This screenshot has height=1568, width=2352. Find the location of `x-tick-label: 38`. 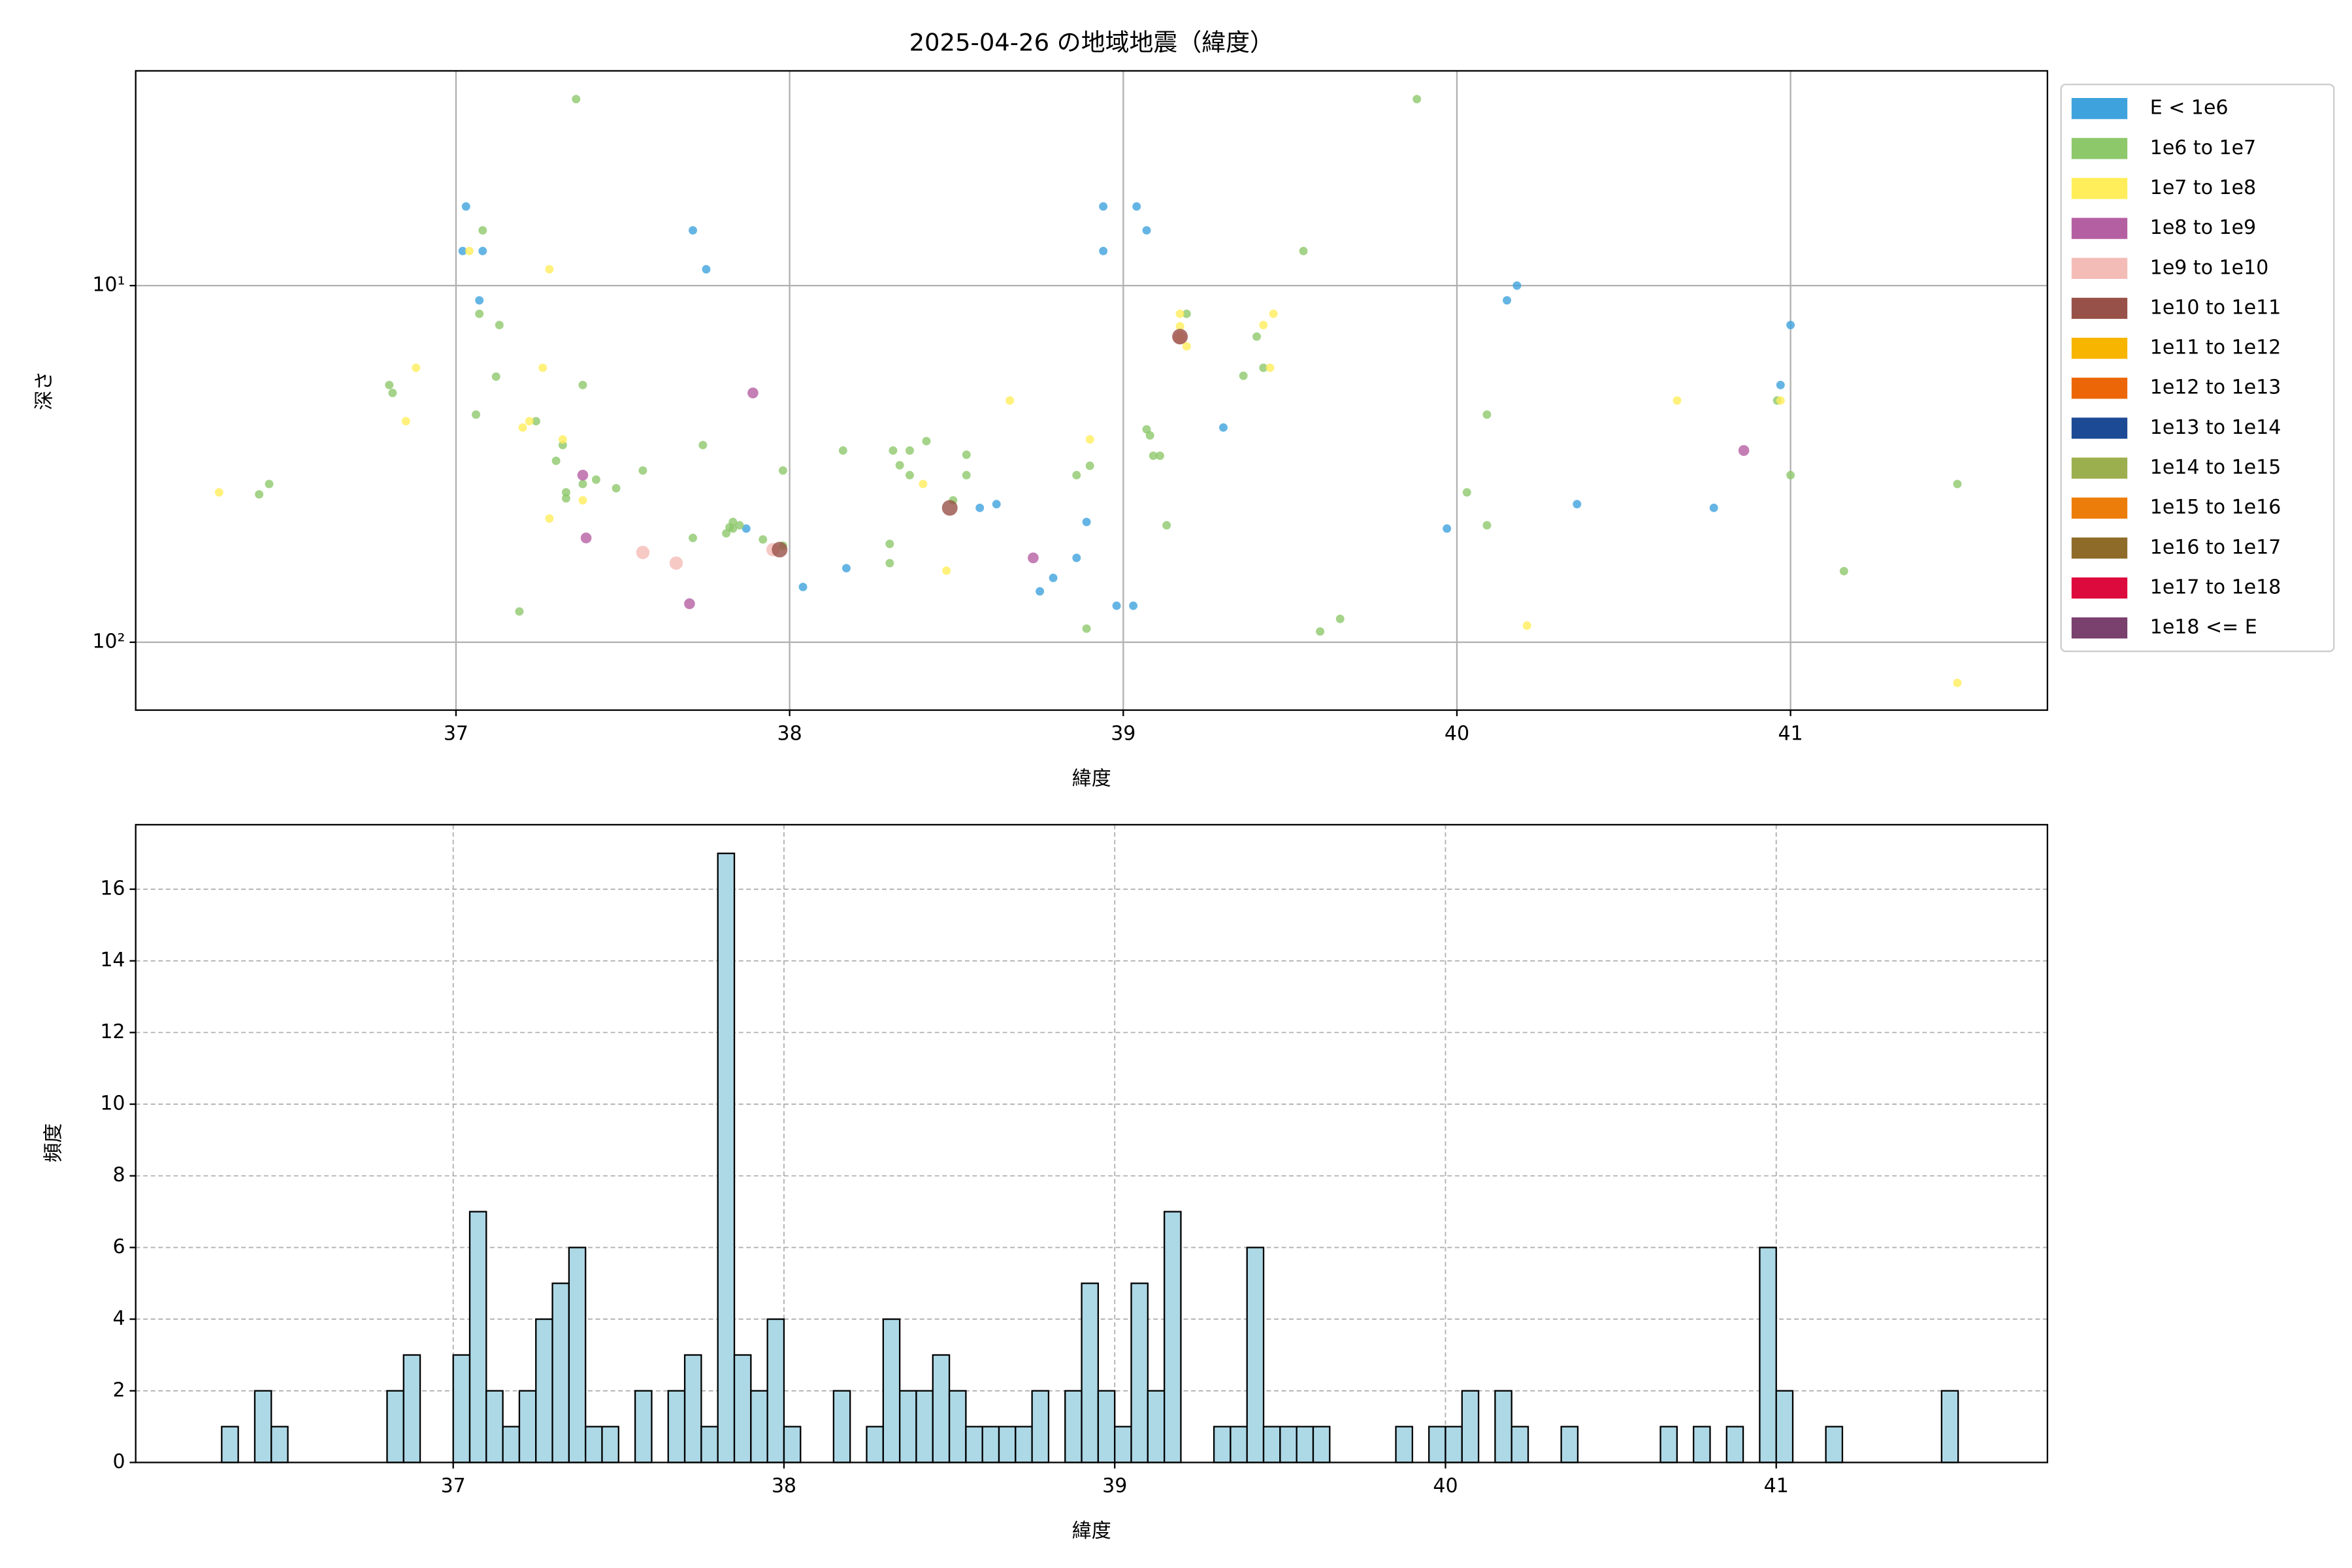

x-tick-label: 38 is located at coordinates (784, 1486).